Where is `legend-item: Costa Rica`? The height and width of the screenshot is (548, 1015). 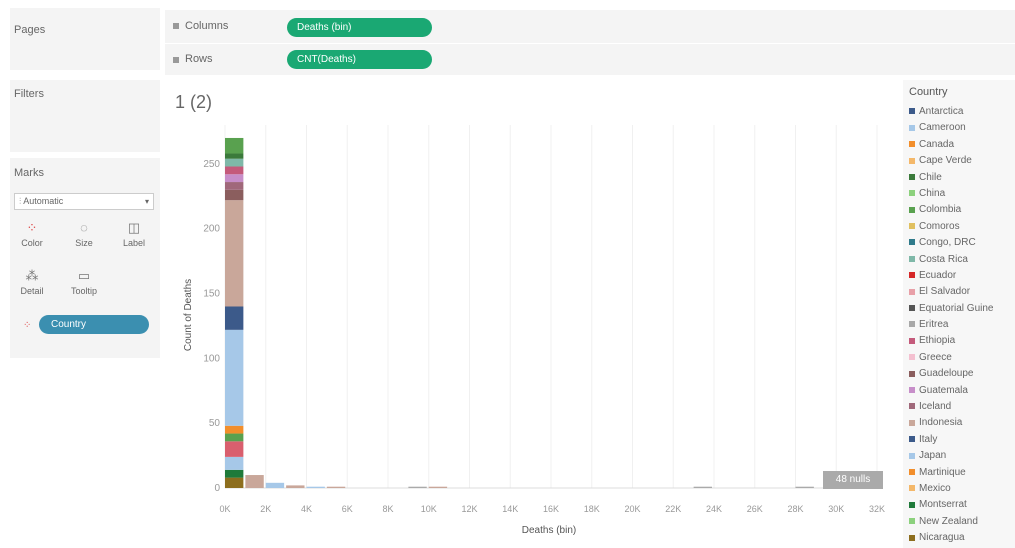 legend-item: Costa Rica is located at coordinates (962, 260).